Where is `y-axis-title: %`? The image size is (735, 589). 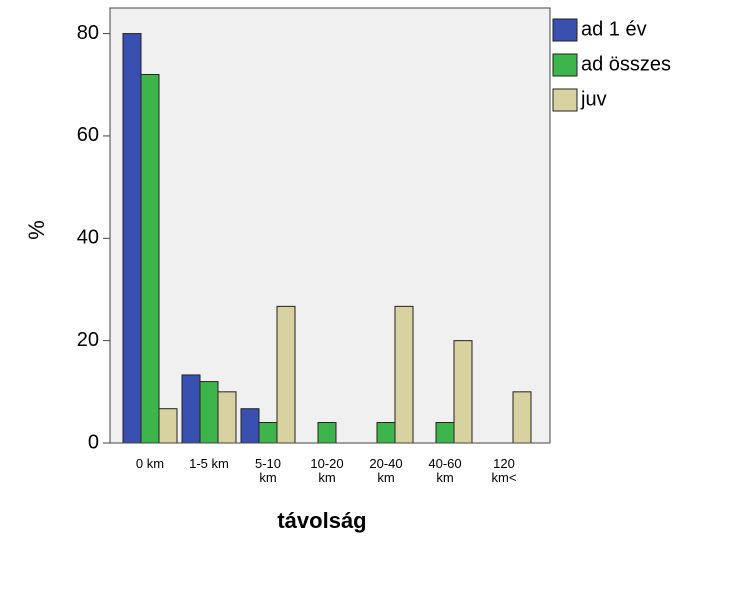 y-axis-title: % is located at coordinates (36, 230).